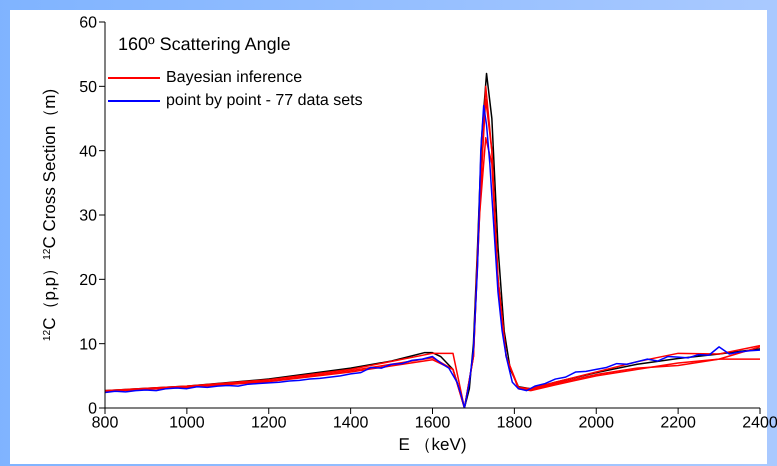  Describe the element at coordinates (759, 423) in the screenshot. I see `x-tick-label: 2400` at that location.